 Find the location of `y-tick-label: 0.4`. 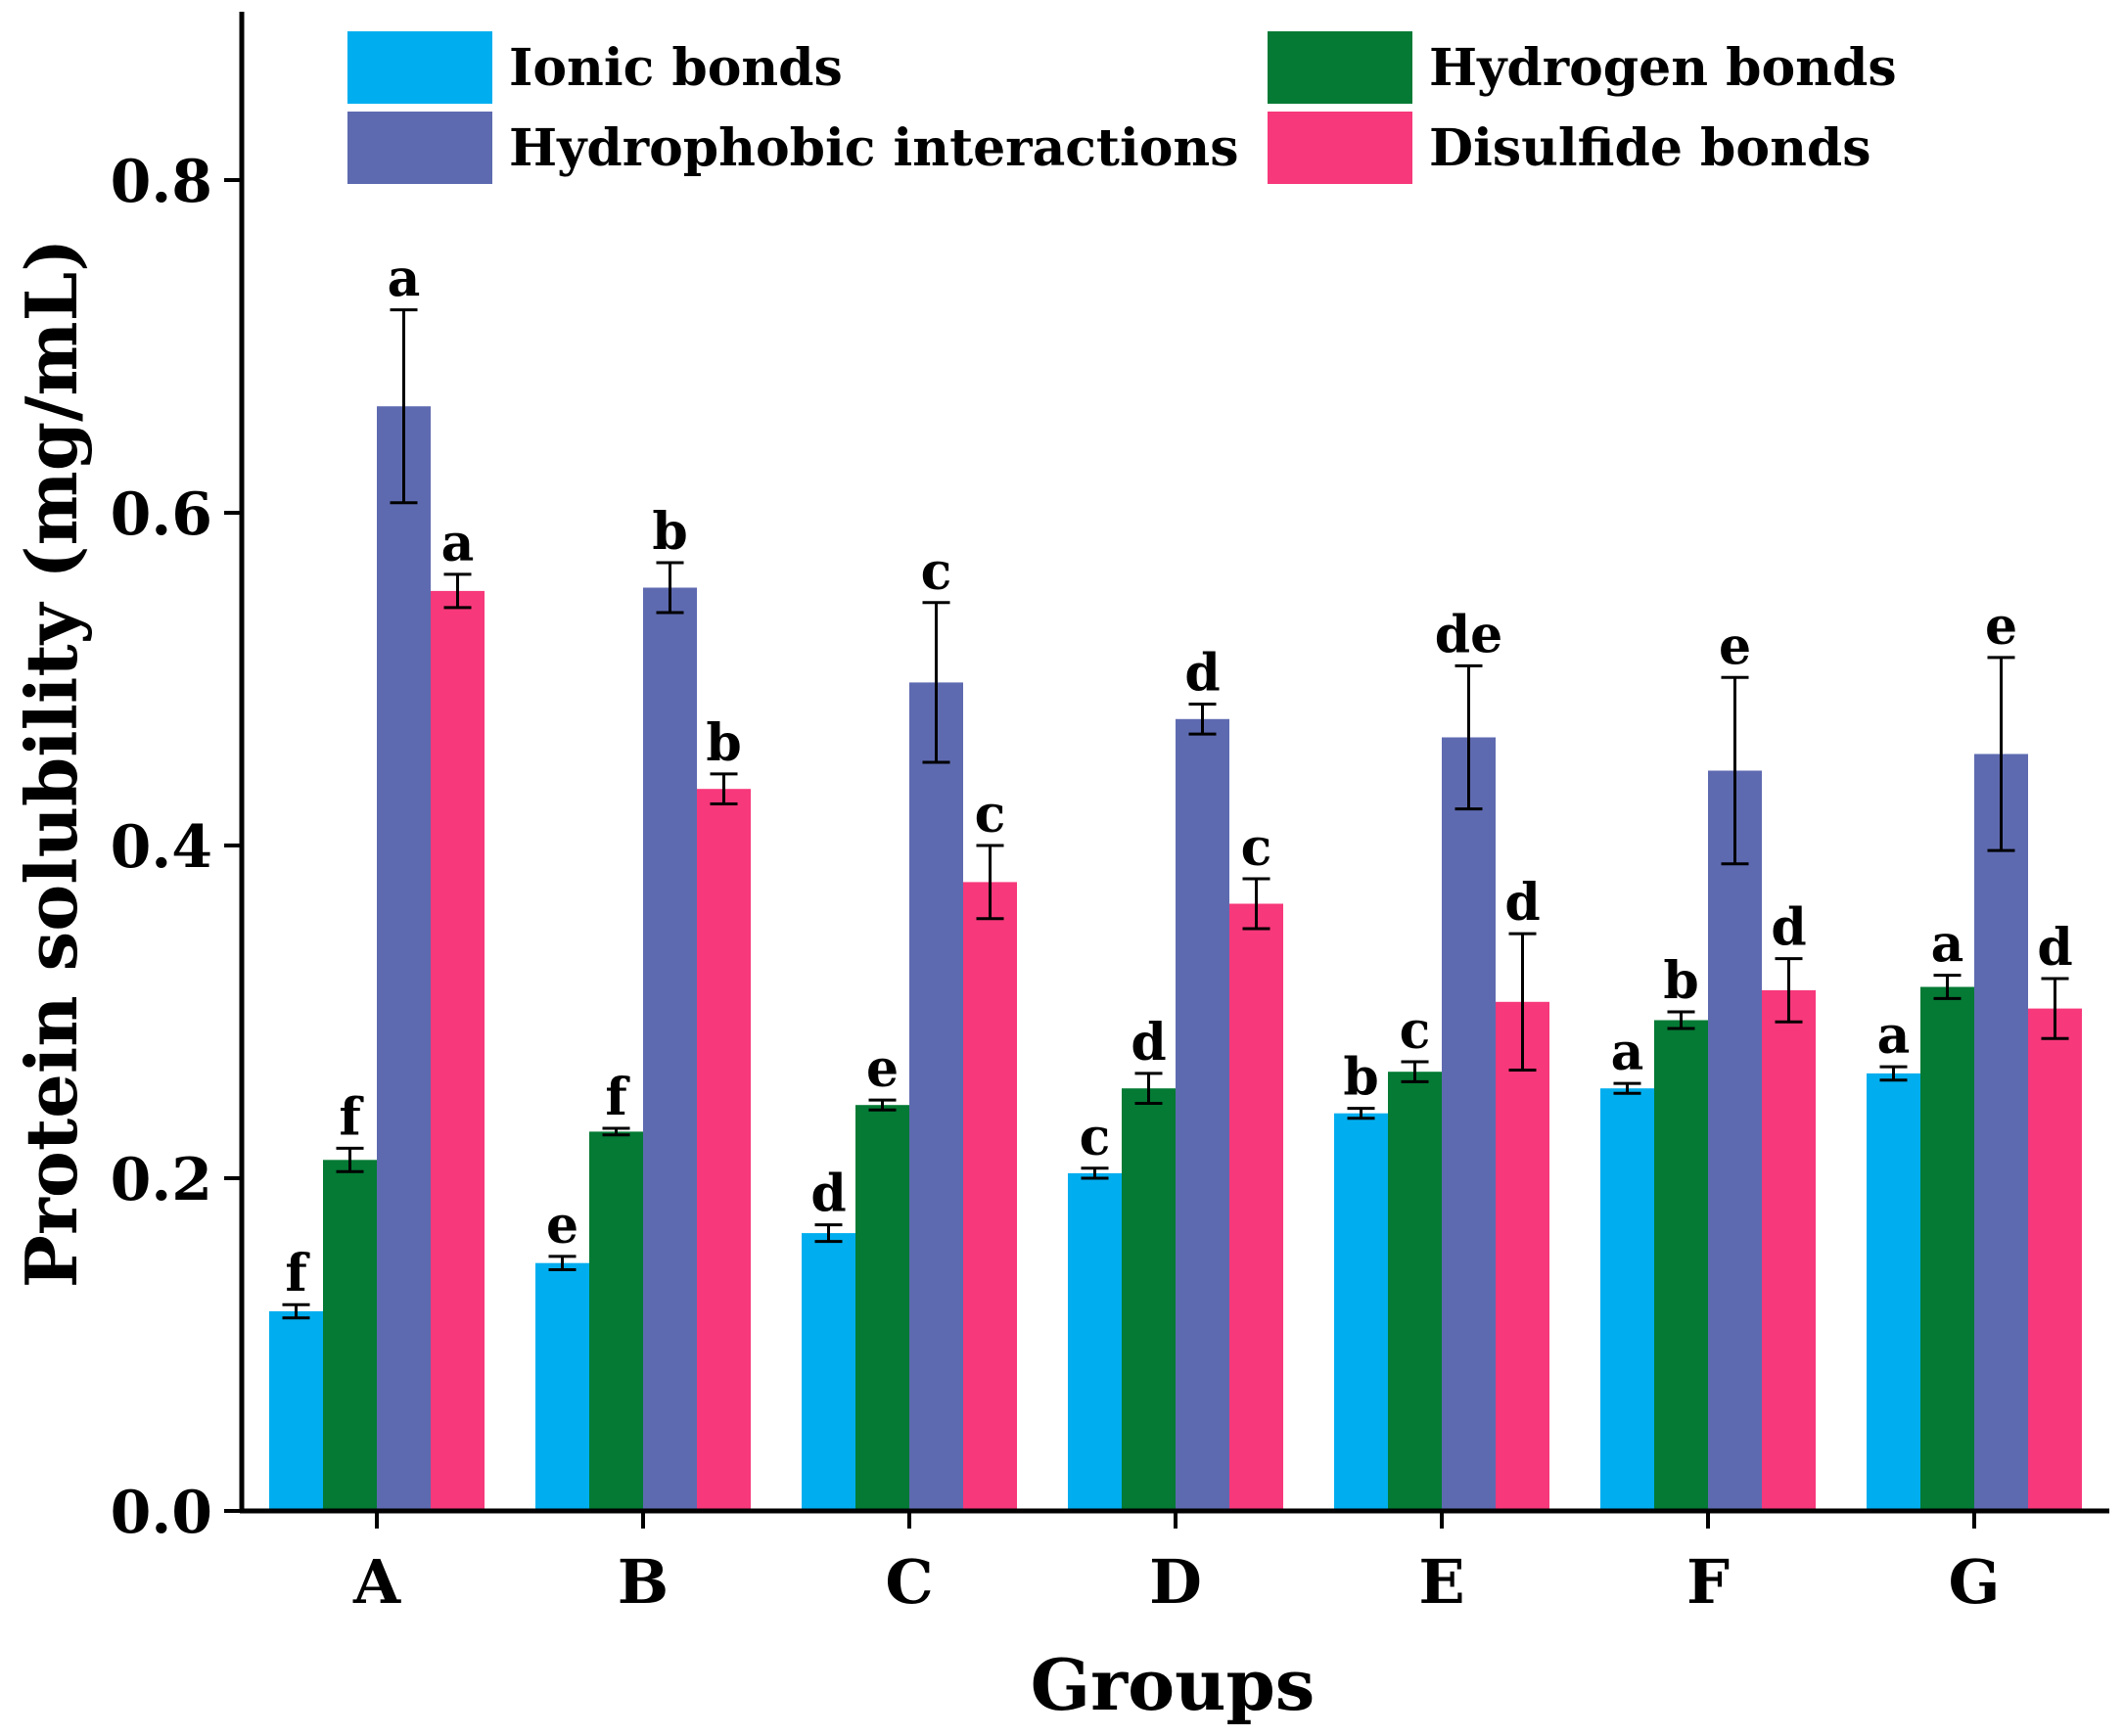

y-tick-label: 0.4 is located at coordinates (161, 847).